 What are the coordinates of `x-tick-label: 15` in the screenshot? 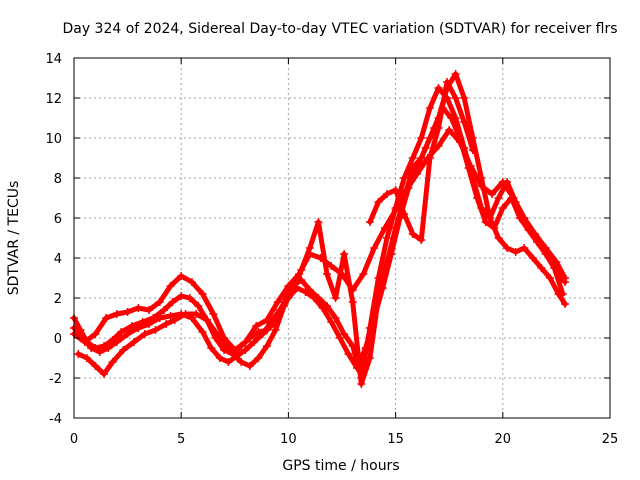 It's located at (395, 439).